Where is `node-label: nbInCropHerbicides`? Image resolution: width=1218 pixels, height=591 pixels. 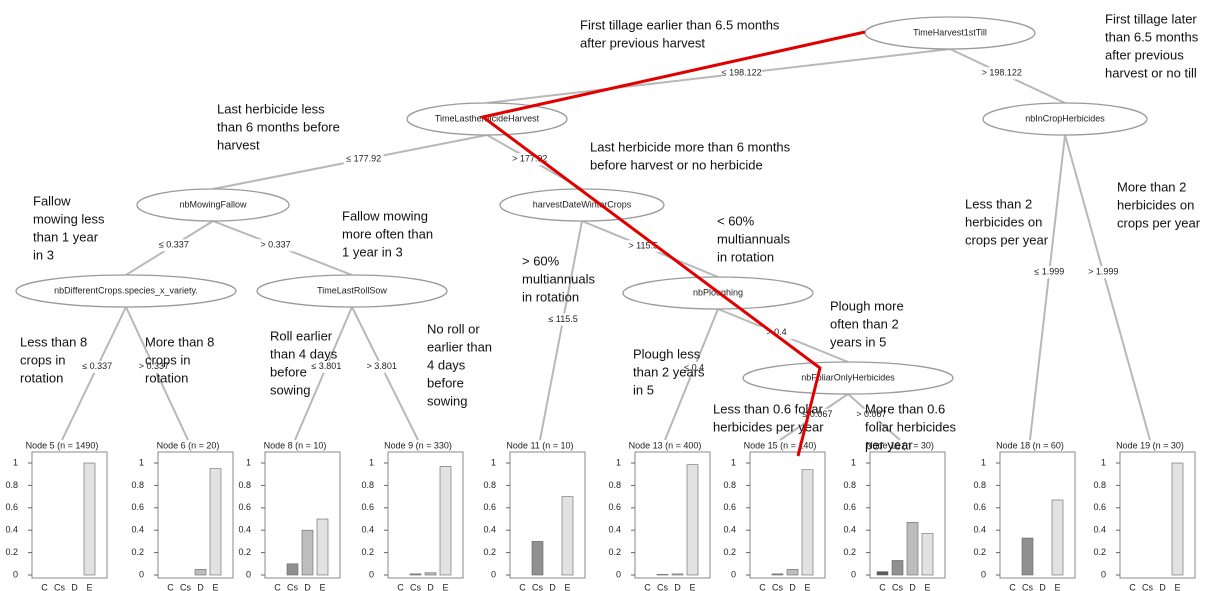 node-label: nbInCropHerbicides is located at coordinates (1065, 118).